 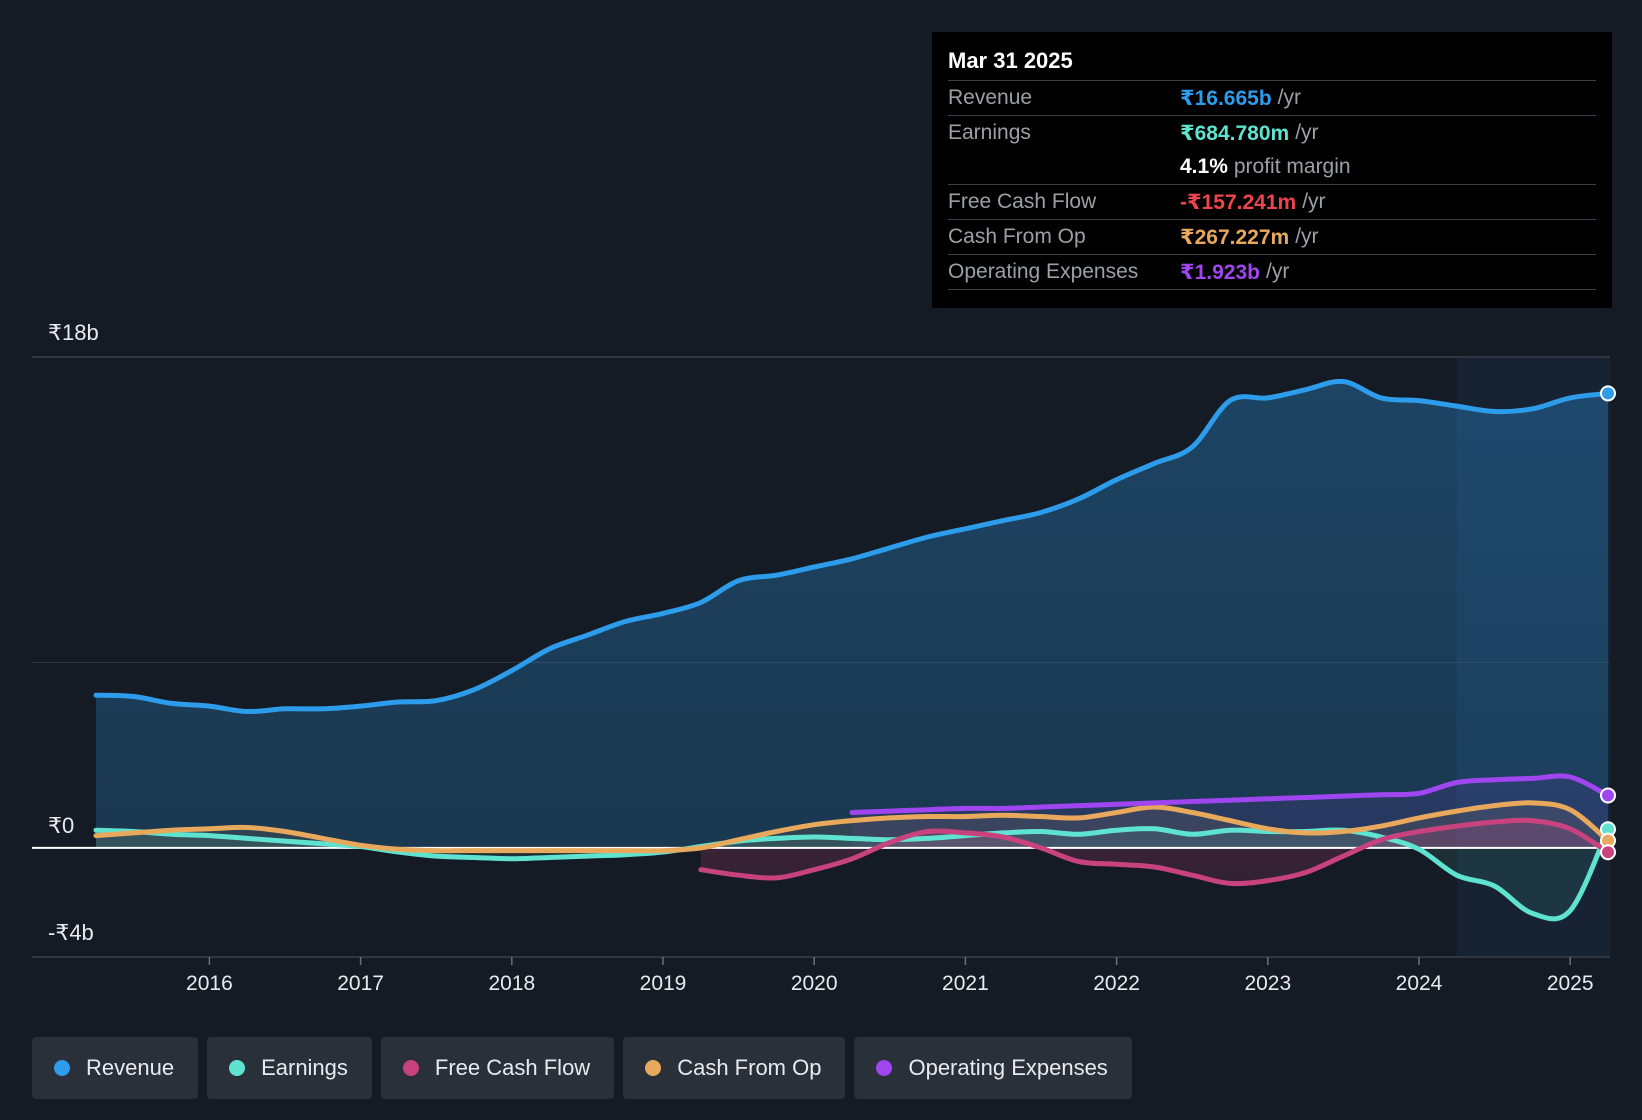 What do you see at coordinates (1608, 623) in the screenshot?
I see `dot-layer` at bounding box center [1608, 623].